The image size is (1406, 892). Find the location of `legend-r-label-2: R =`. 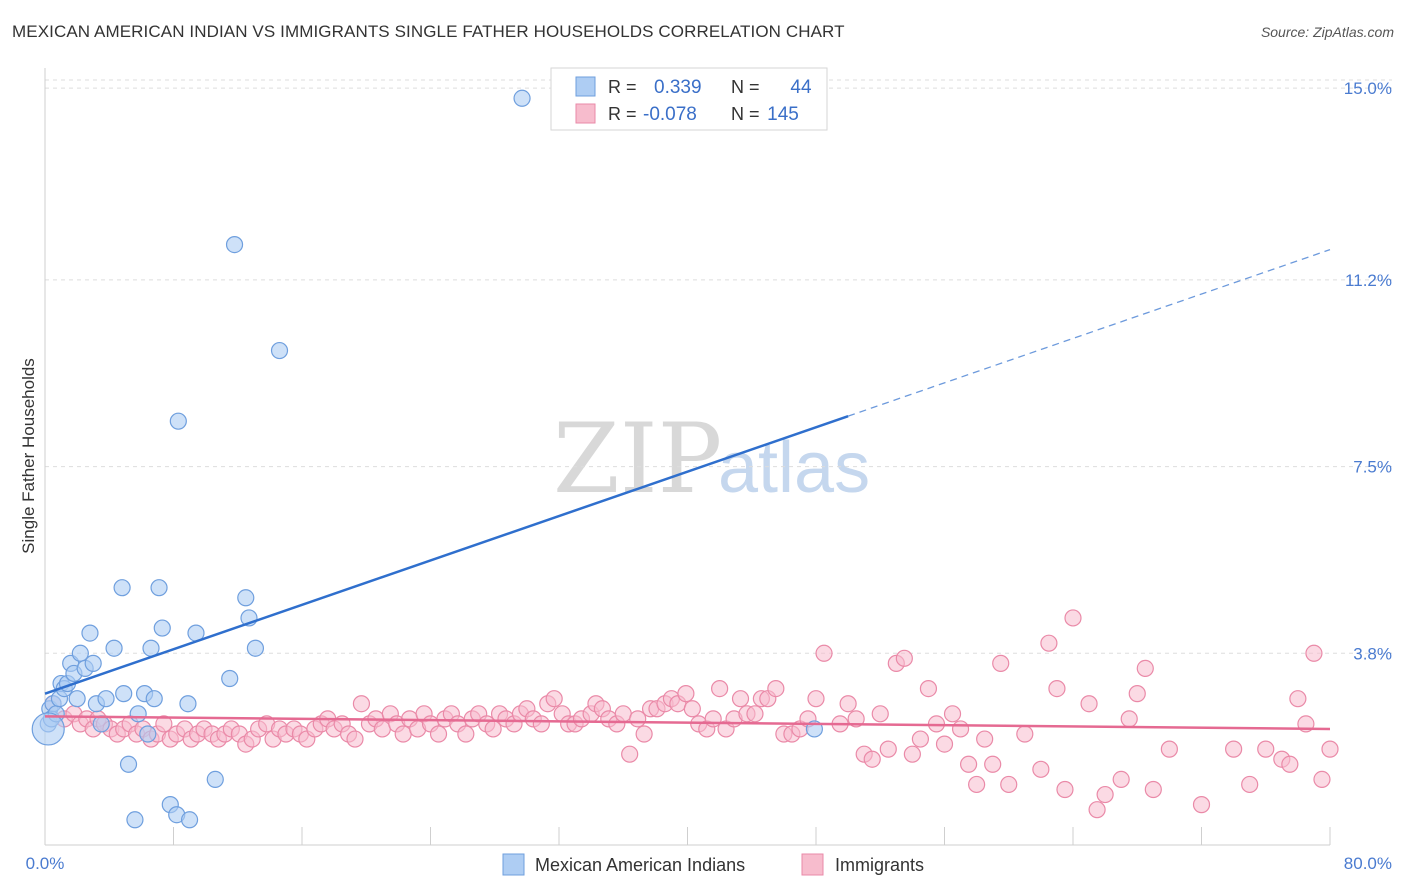

legend-r-label-2: R = is located at coordinates (622, 114).